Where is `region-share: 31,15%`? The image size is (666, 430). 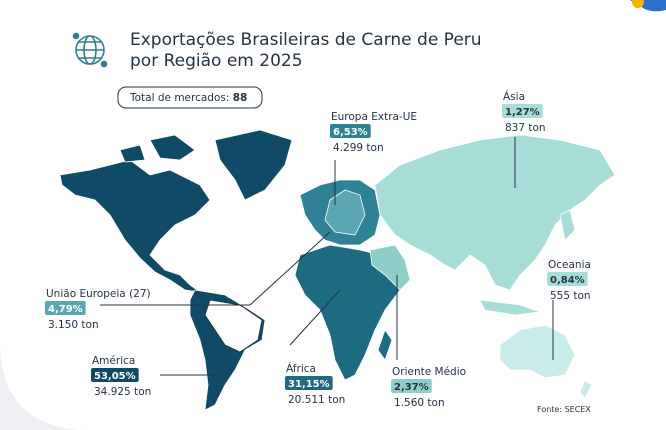 region-share: 31,15% is located at coordinates (309, 384).